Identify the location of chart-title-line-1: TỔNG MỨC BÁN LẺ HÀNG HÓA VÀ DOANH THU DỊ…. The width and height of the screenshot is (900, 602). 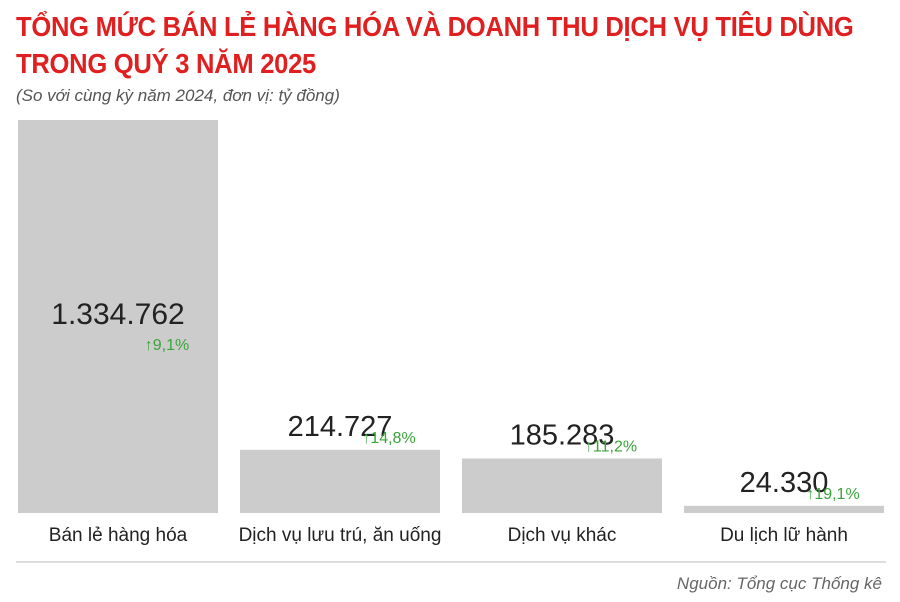
(435, 26).